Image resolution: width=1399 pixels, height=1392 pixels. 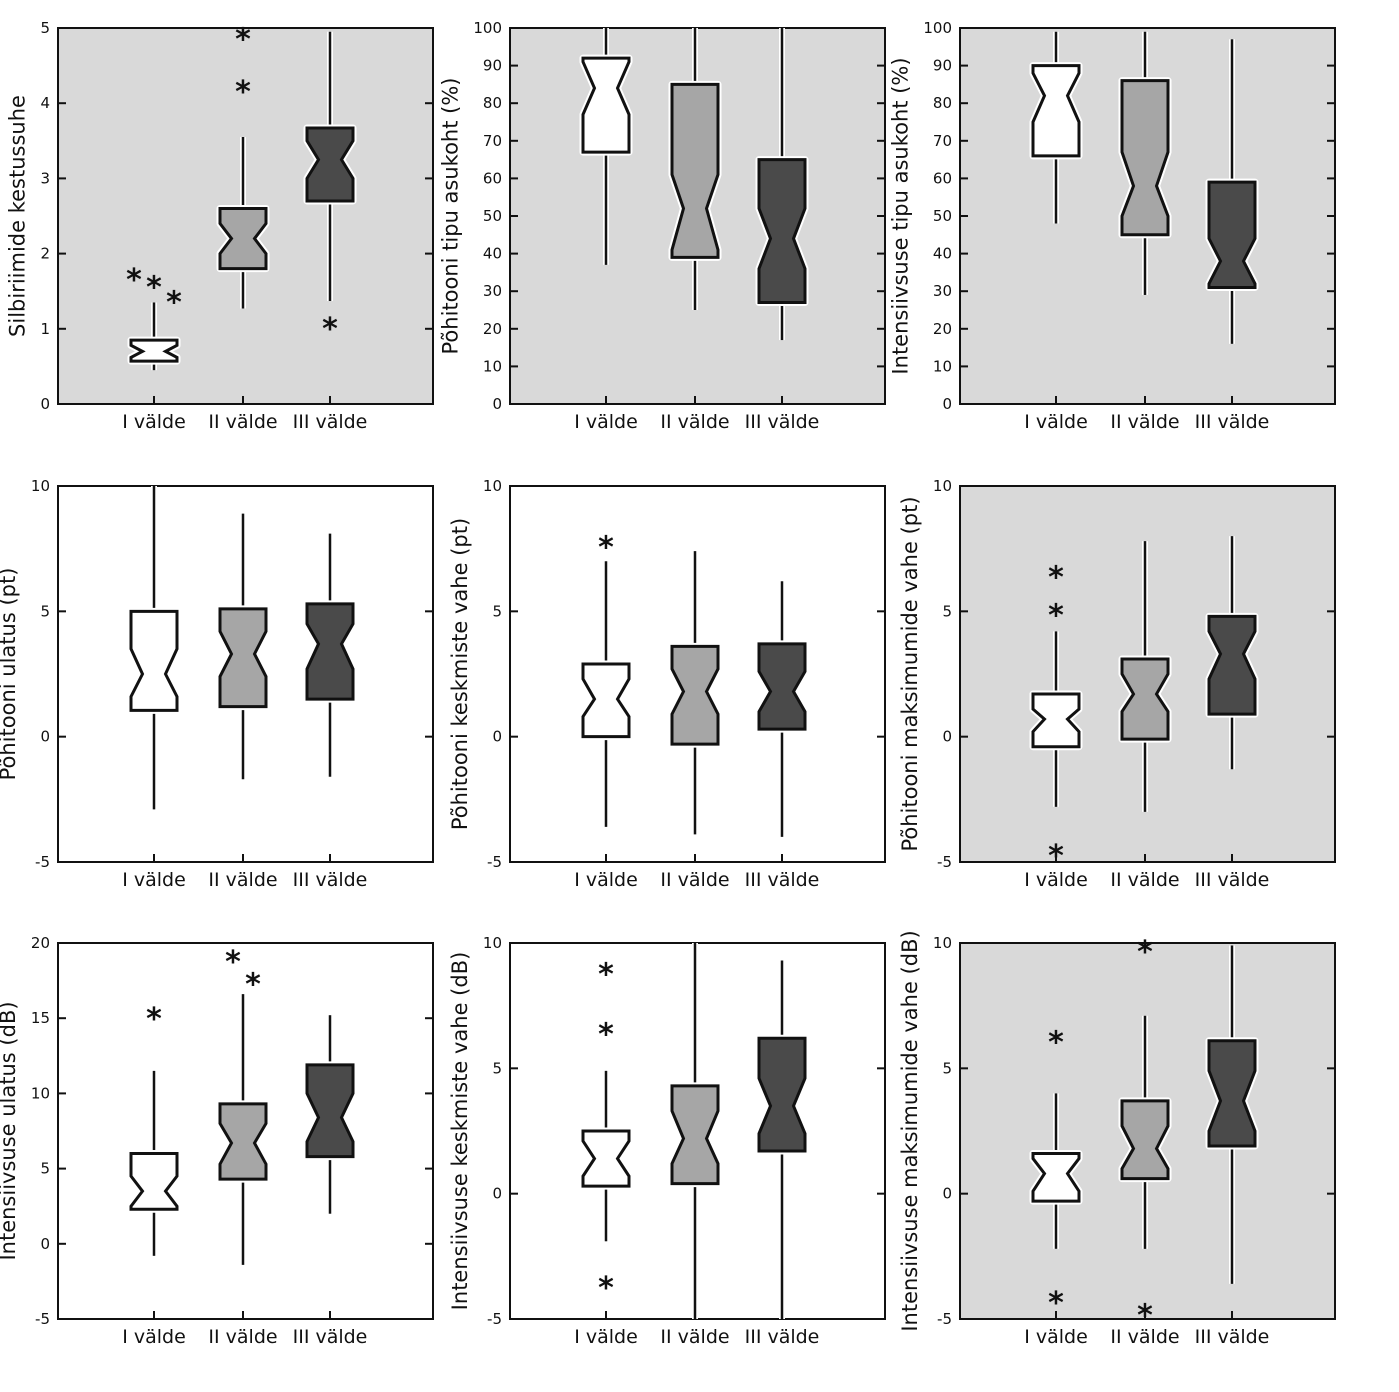 I want to click on y-axis-label: Põhitooni ulatus (pt), so click(x=10, y=674).